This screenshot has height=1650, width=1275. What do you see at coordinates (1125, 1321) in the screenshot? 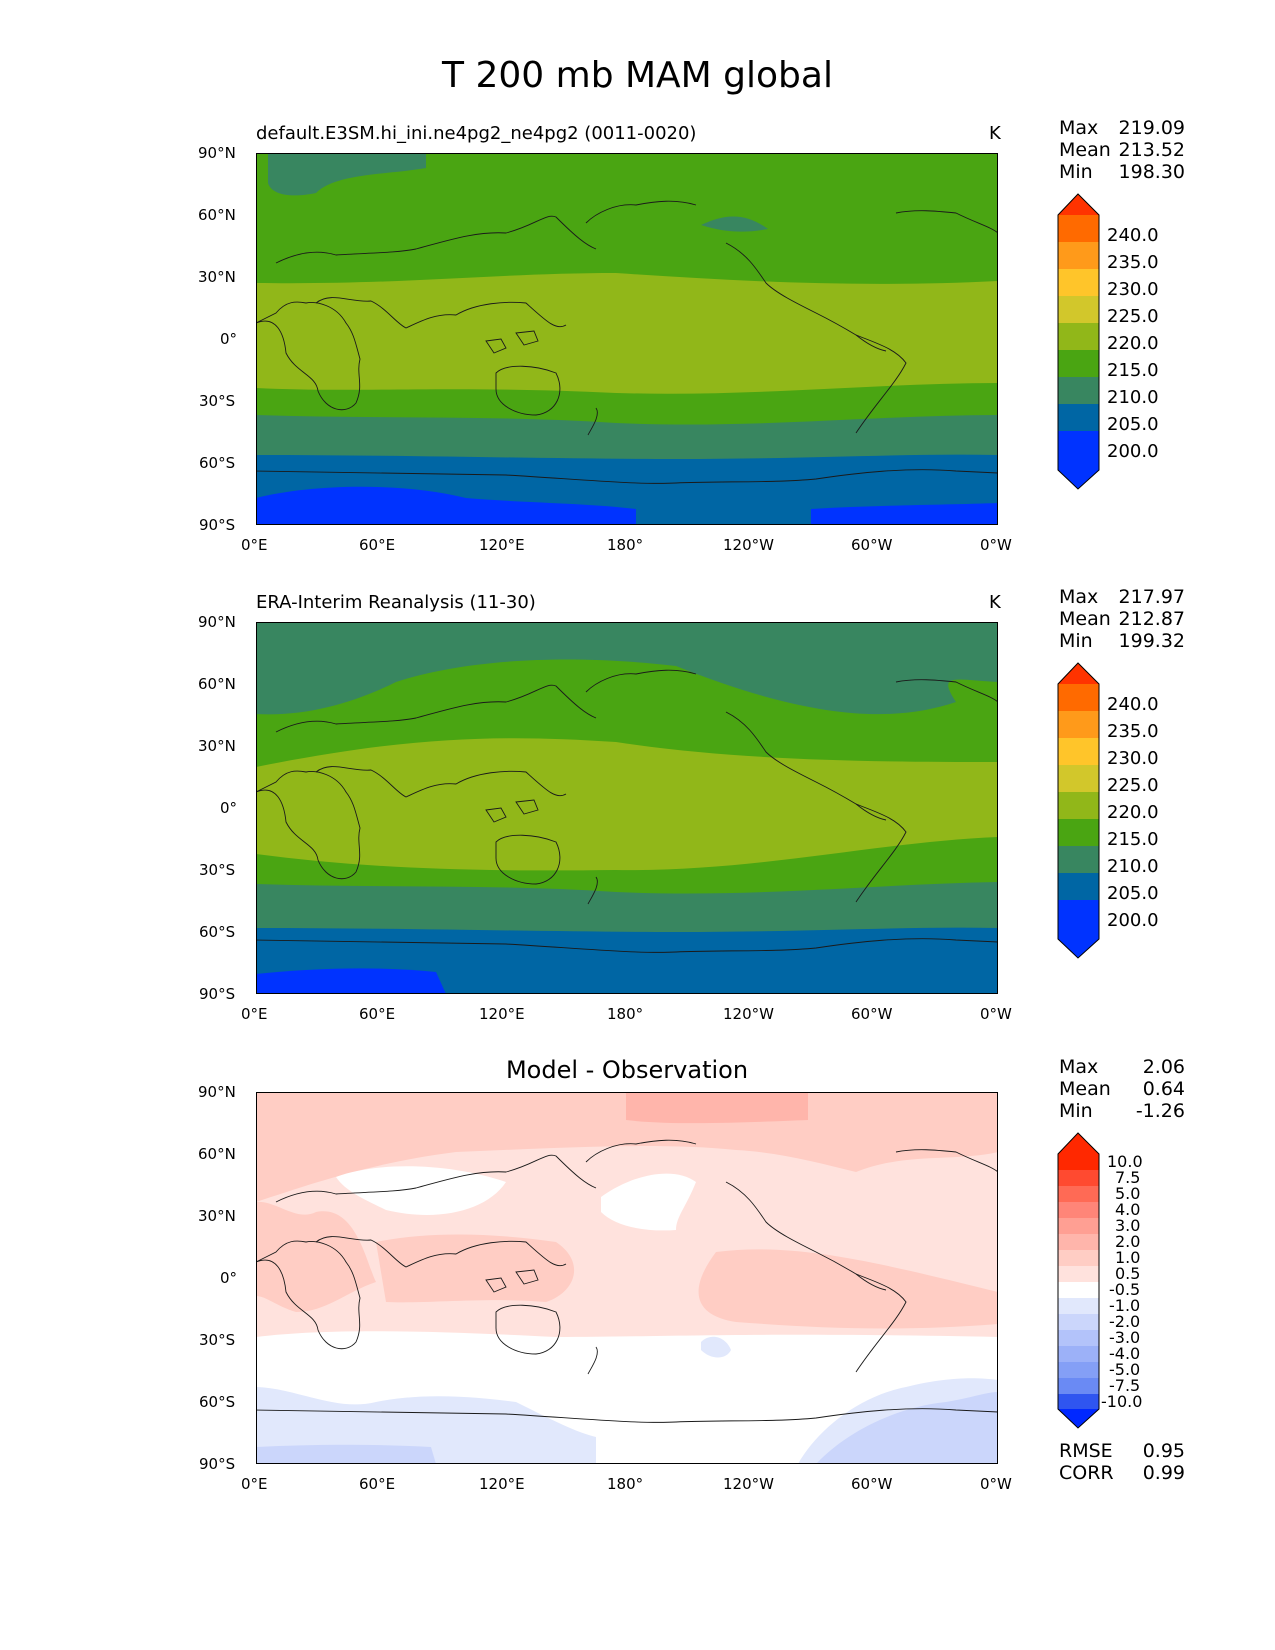
I see `colorbar-label: -2.0` at bounding box center [1125, 1321].